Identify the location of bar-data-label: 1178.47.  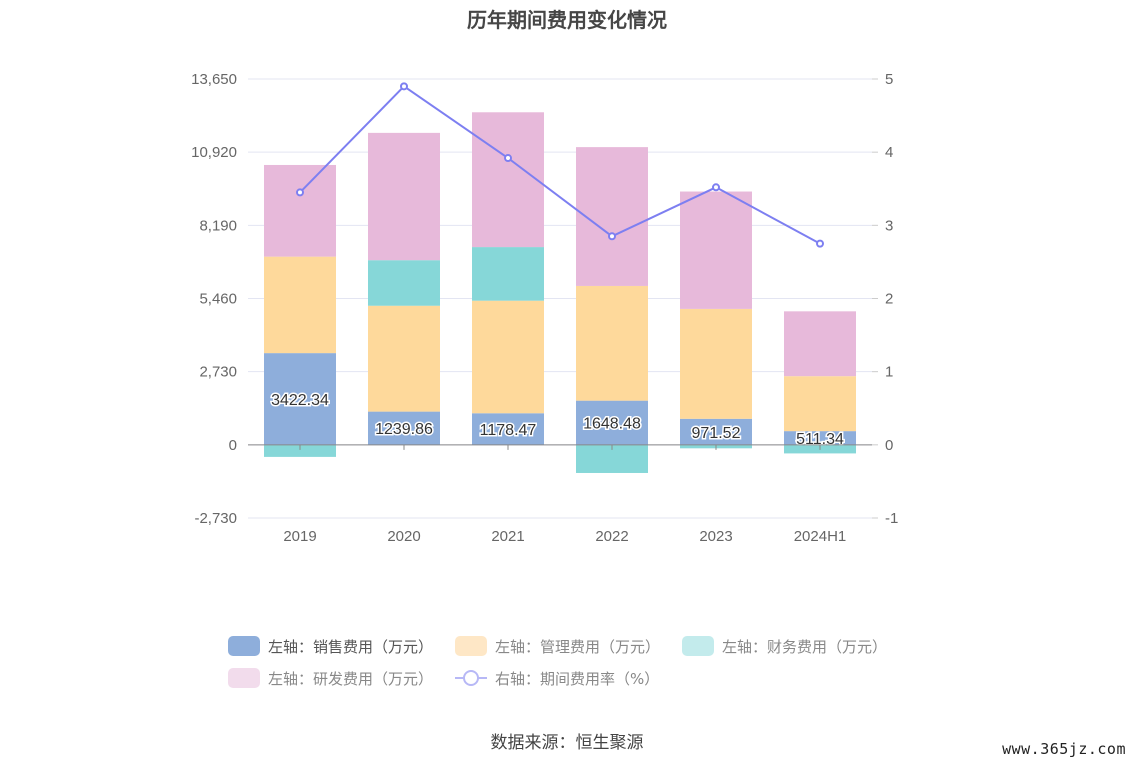
(508, 430).